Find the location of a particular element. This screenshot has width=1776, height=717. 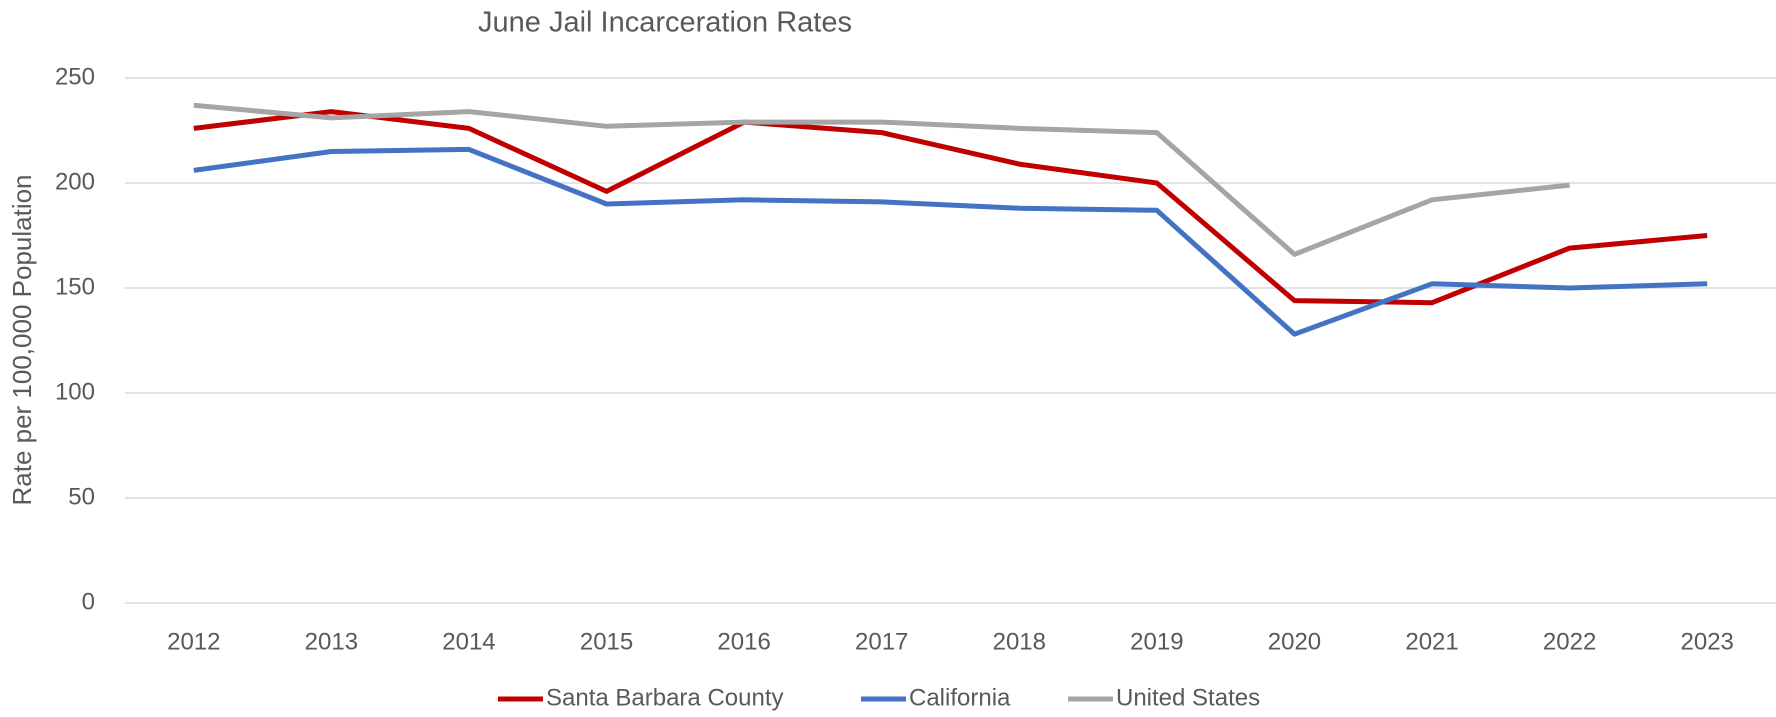

x-tick-label: 2015 is located at coordinates (606, 641).